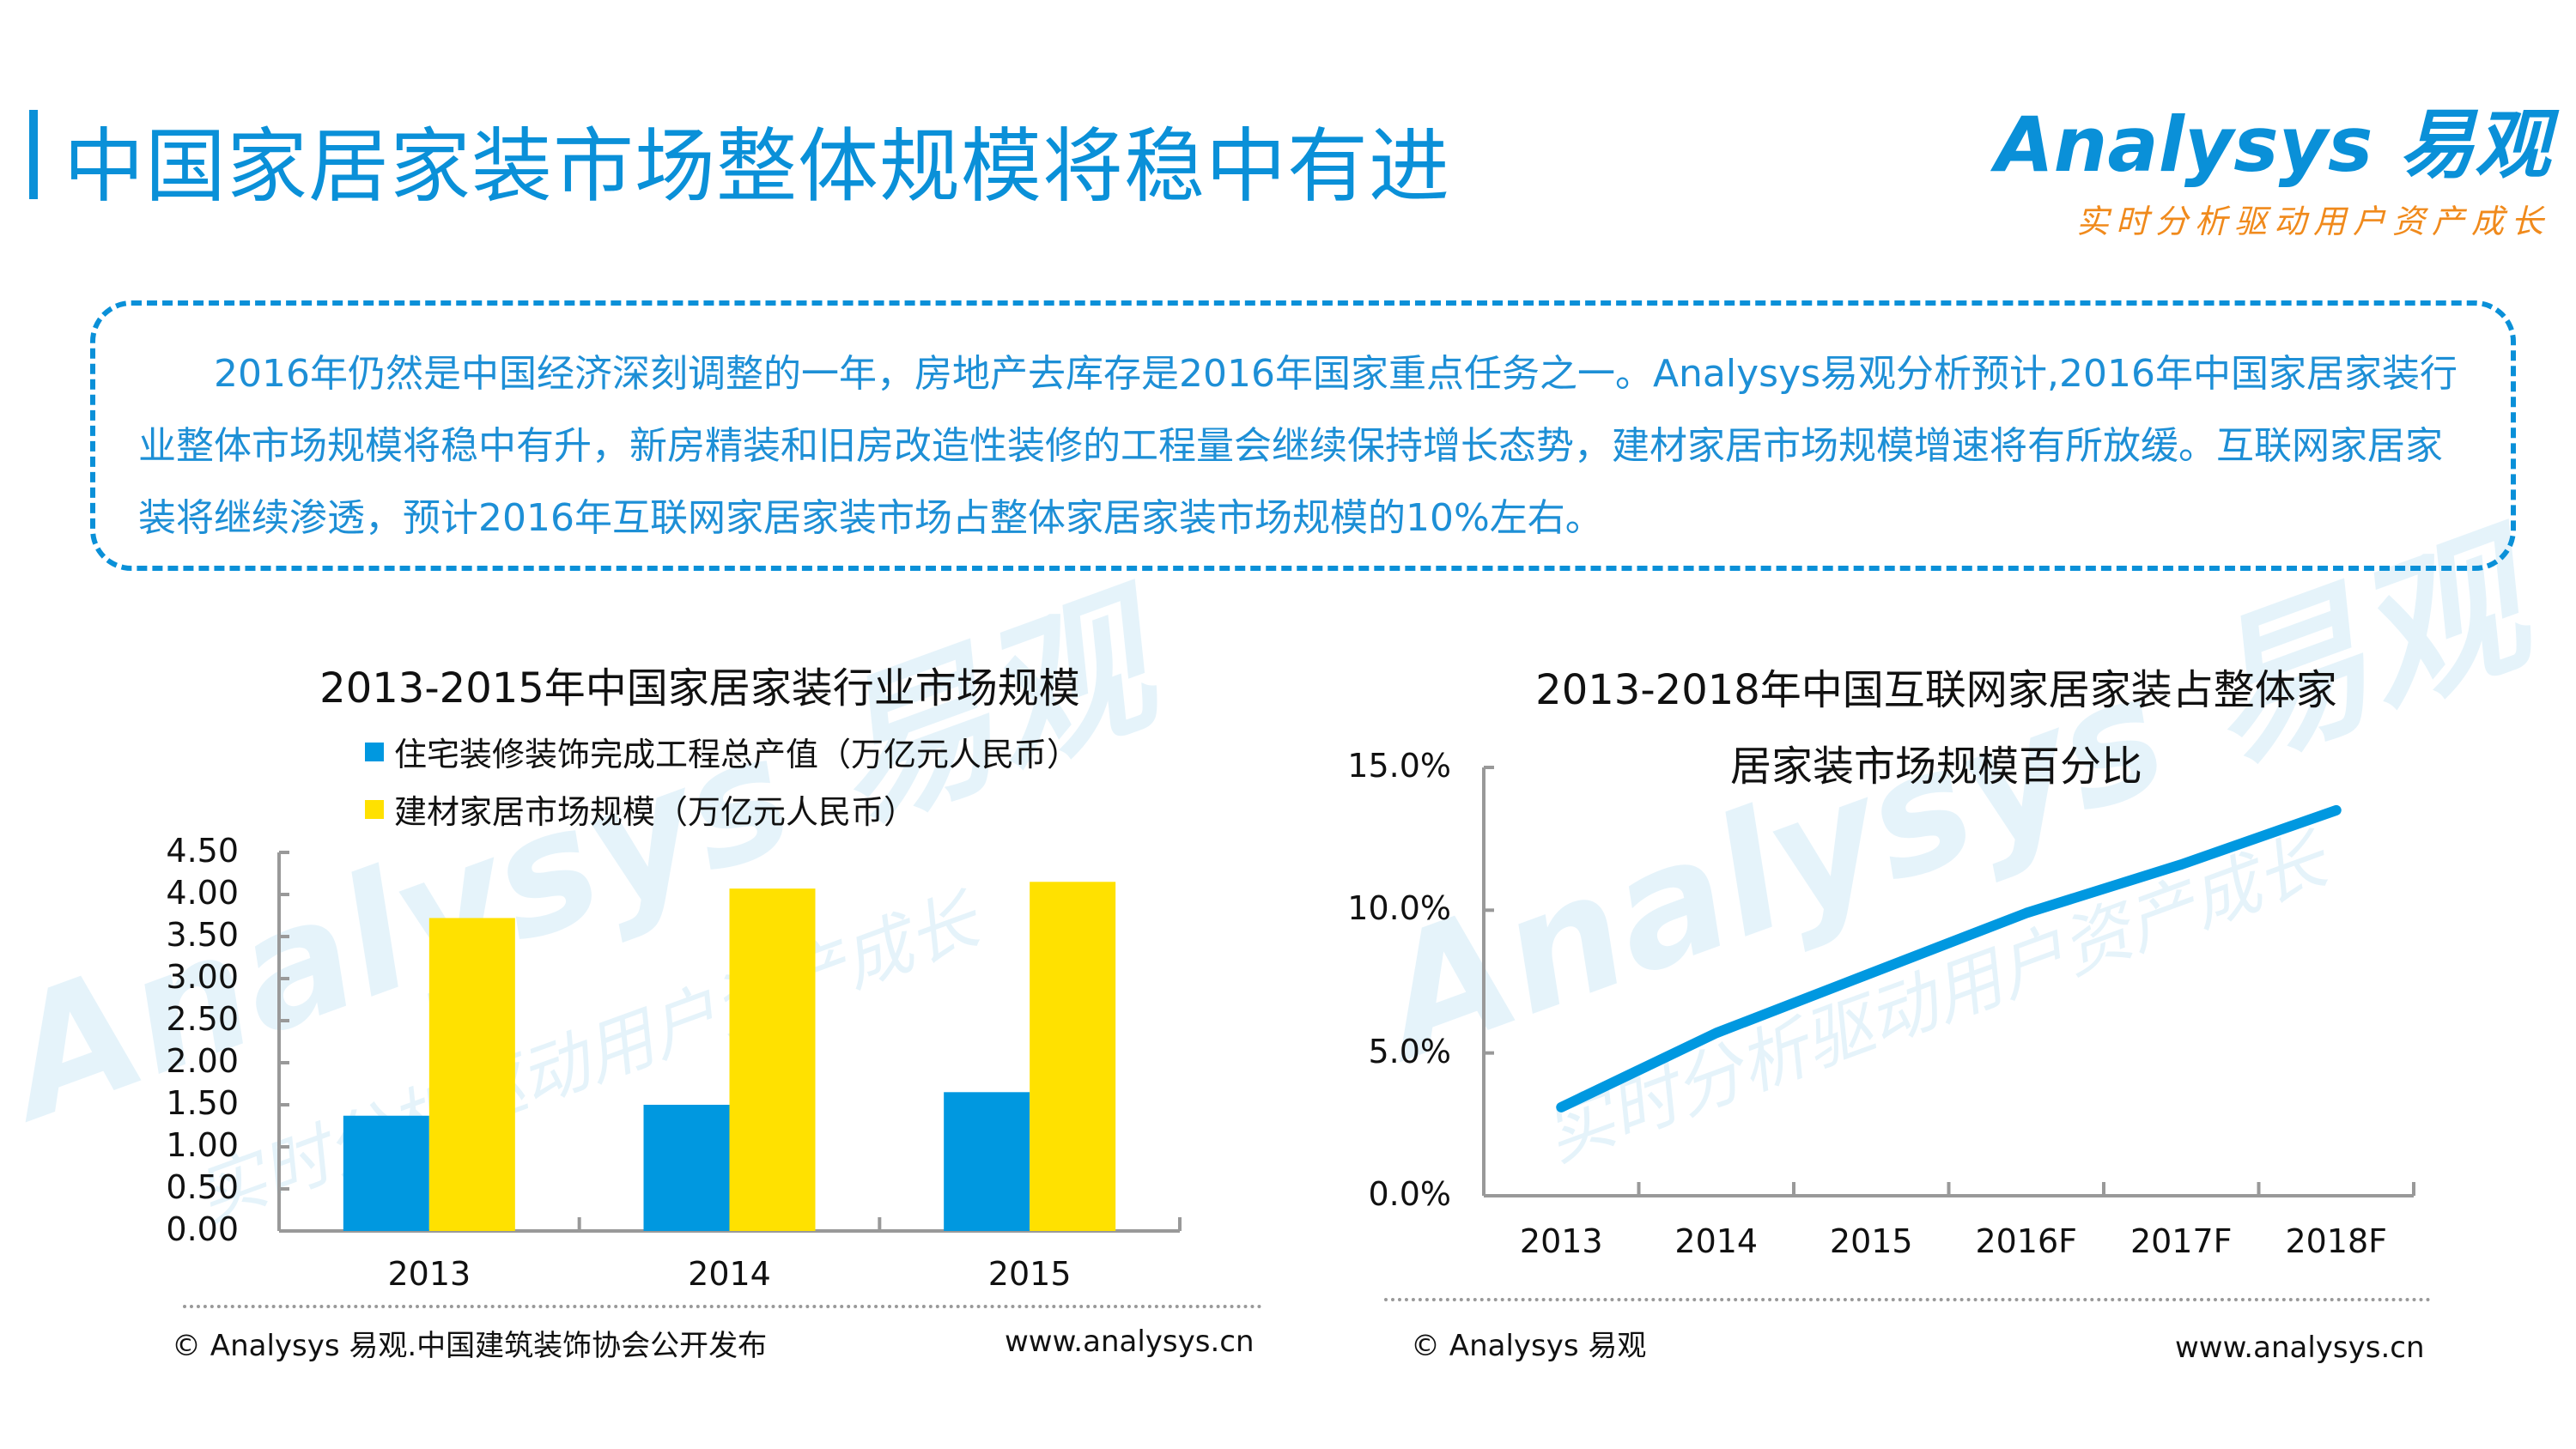 This screenshot has height=1449, width=2576. I want to click on line-chart-title-2: 居家装市场规模百分比, so click(1936, 767).